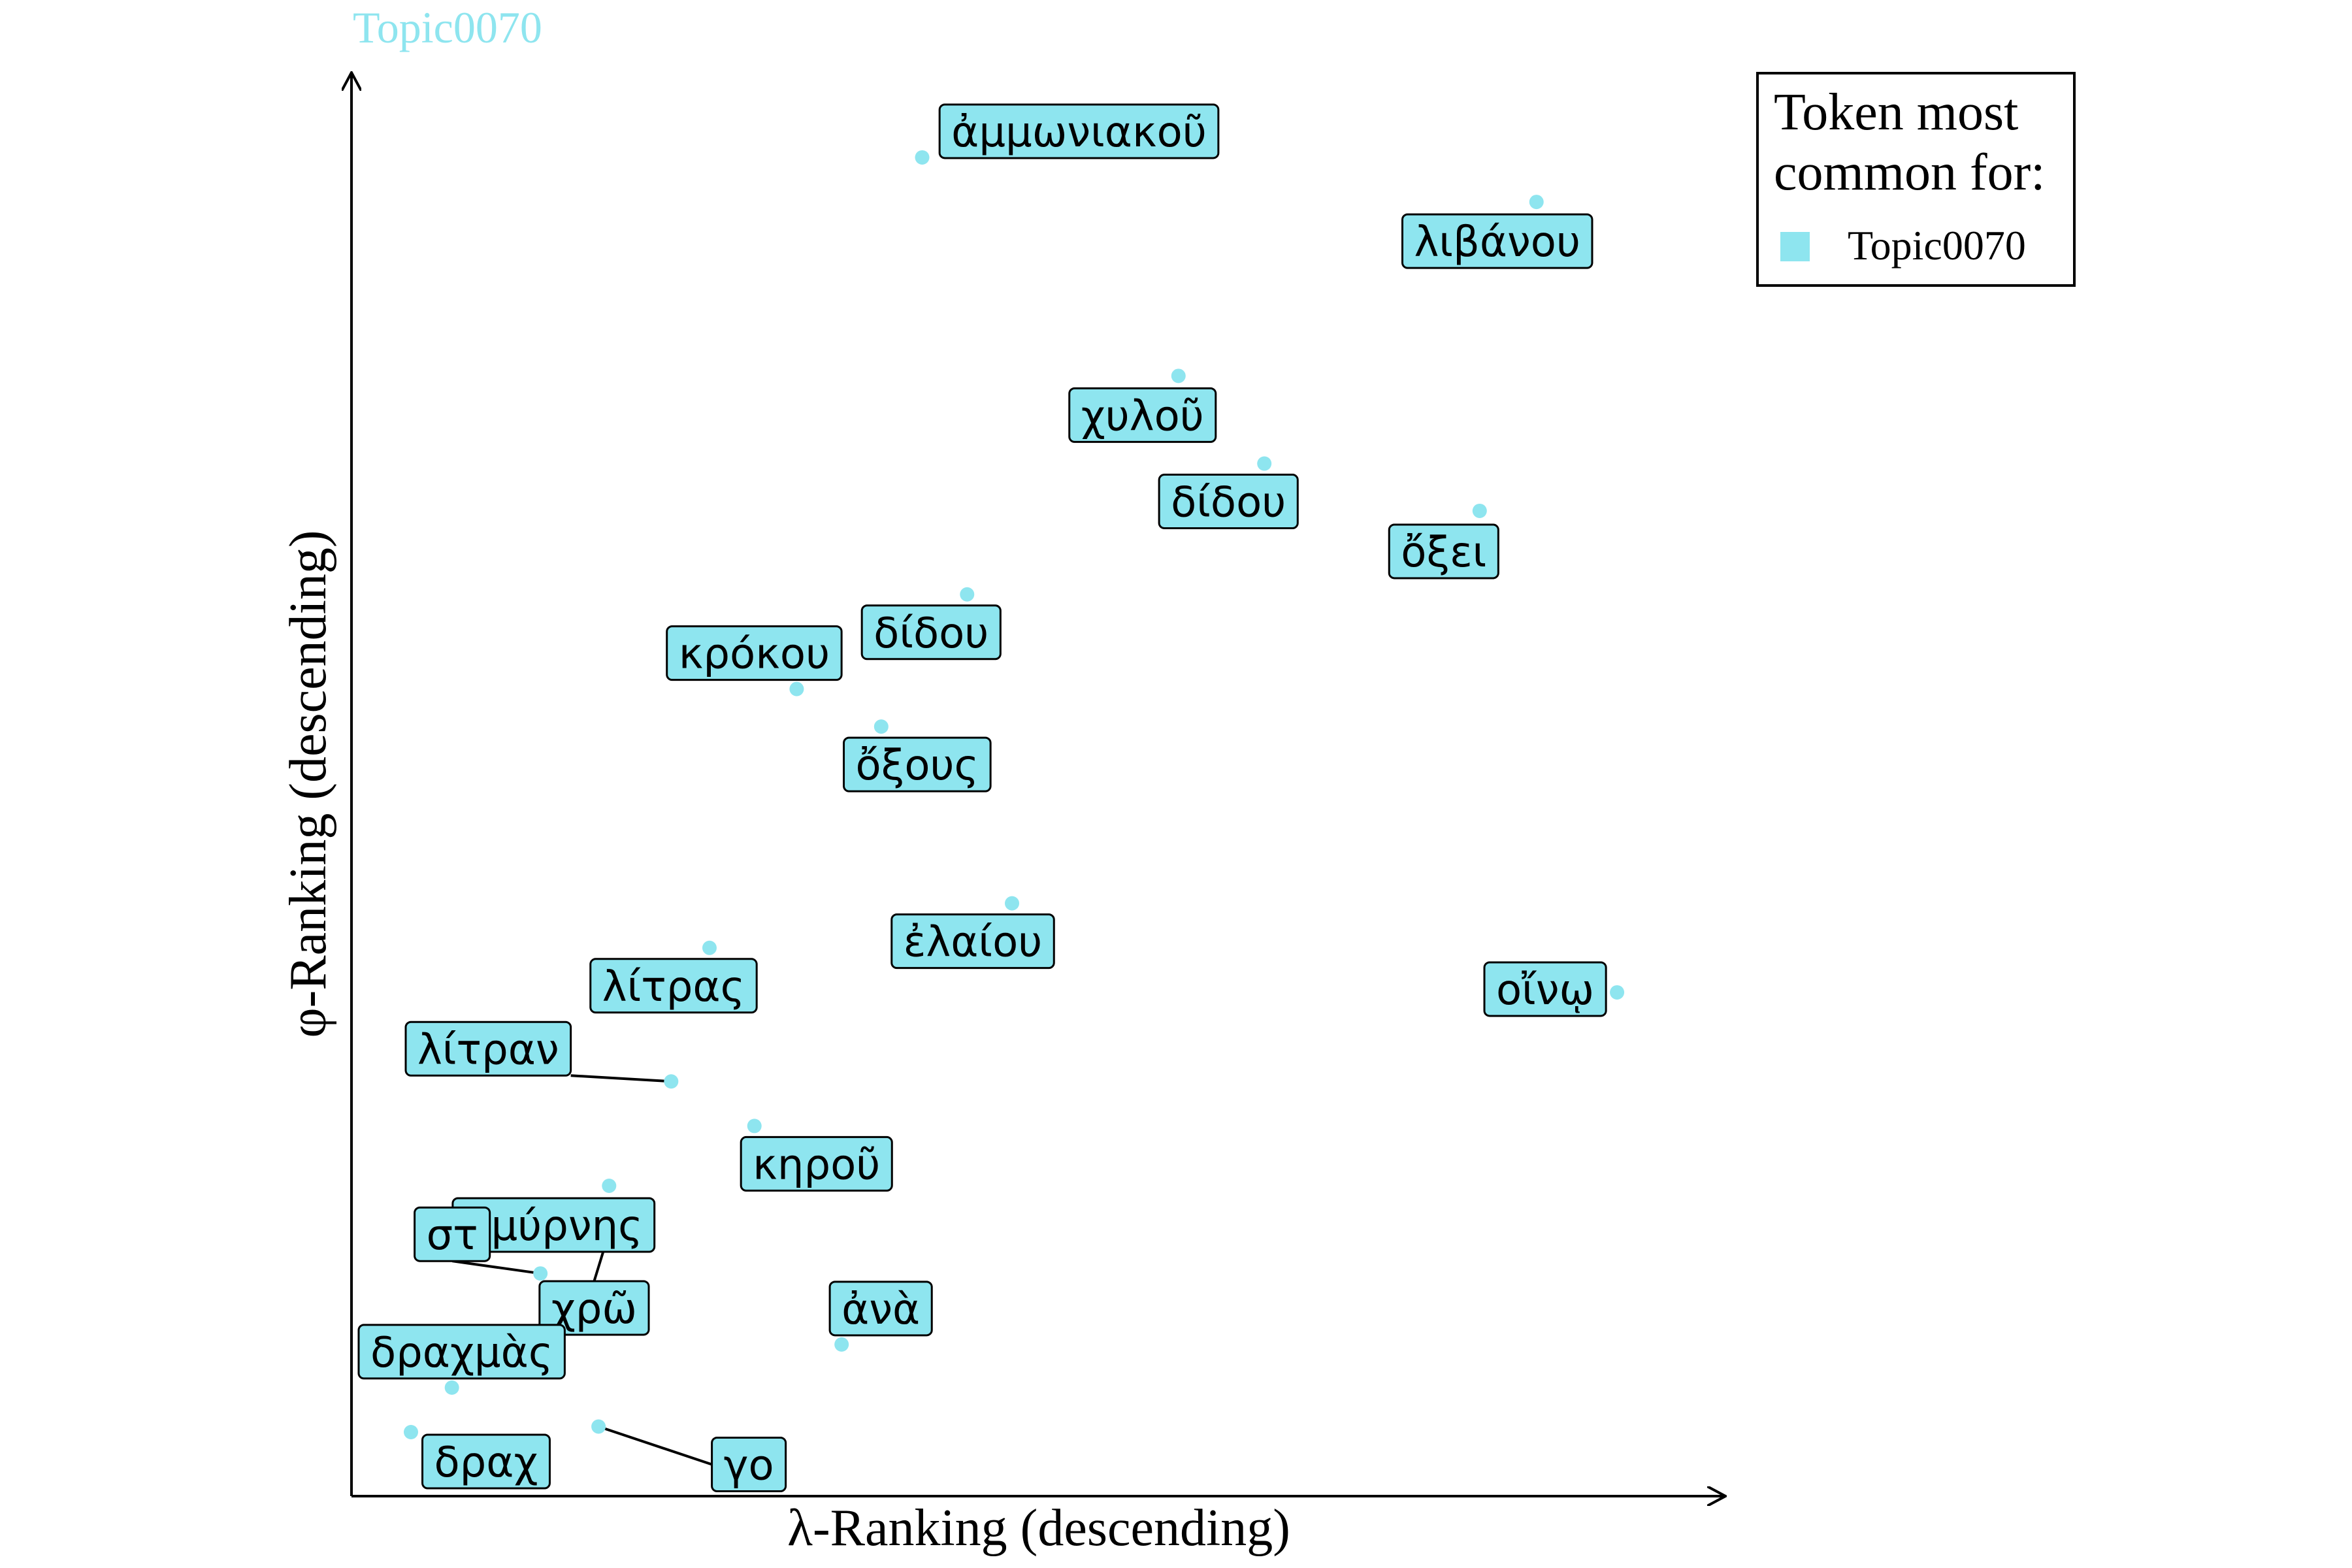  I want to click on data-label-text: λιβάνου, so click(1497, 242).